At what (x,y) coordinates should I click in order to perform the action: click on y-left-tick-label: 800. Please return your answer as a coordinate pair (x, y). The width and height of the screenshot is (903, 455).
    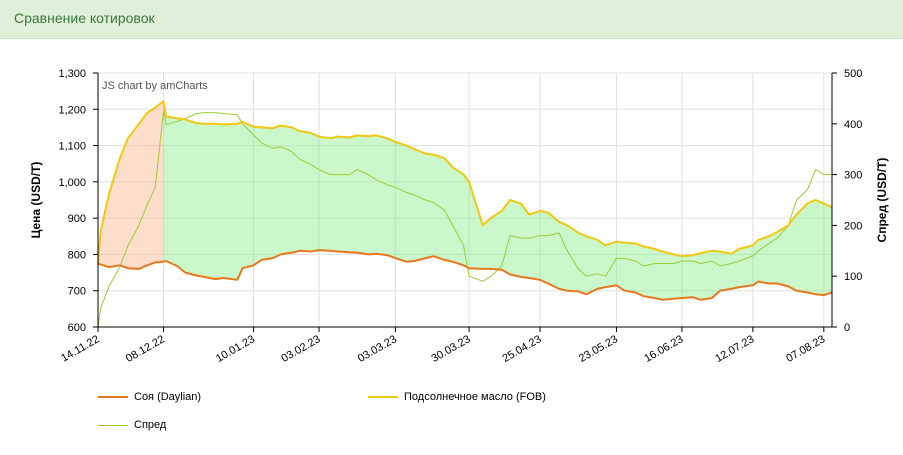
    Looking at the image, I should click on (77, 255).